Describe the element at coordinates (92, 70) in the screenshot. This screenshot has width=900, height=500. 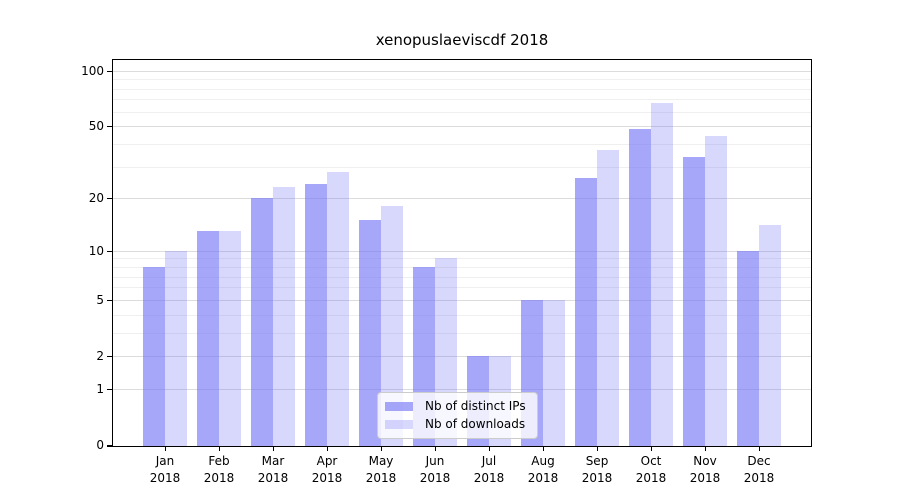
I see `y-tick-label: 100` at that location.